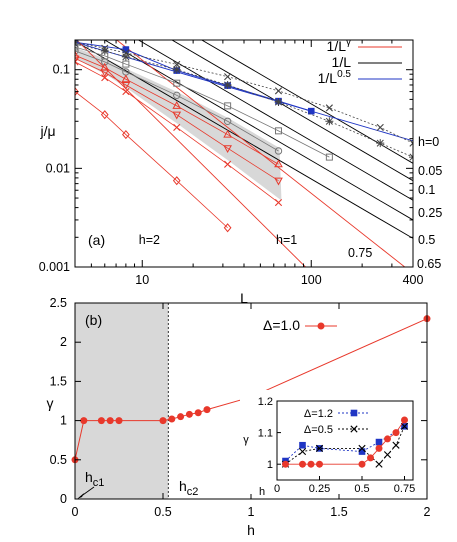 The width and height of the screenshot is (457, 542). What do you see at coordinates (61, 70) in the screenshot?
I see `y-tick-label: 0.1` at bounding box center [61, 70].